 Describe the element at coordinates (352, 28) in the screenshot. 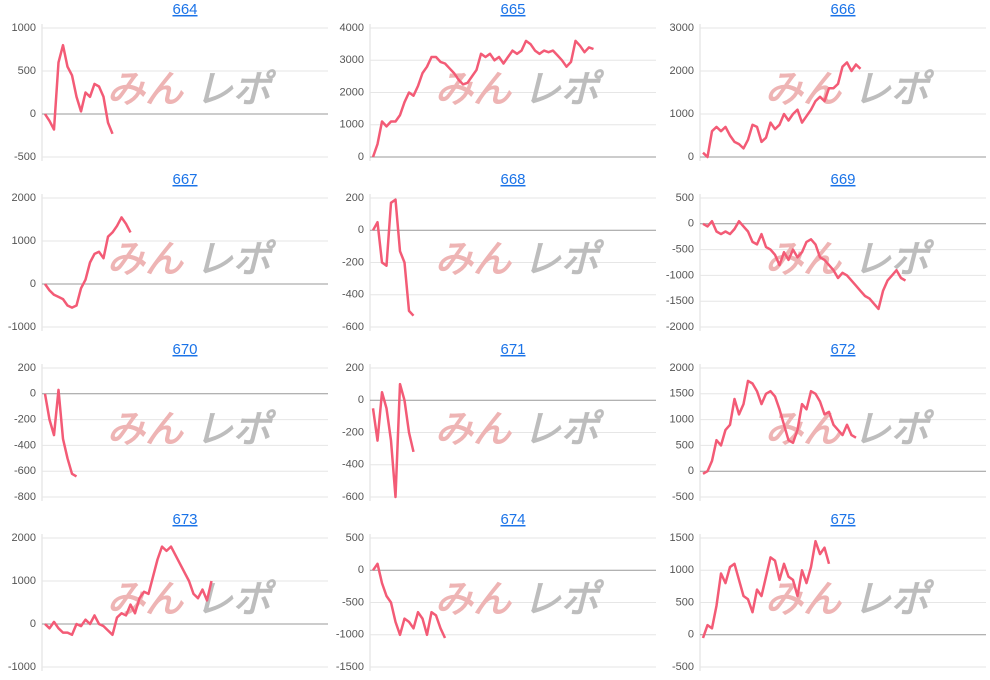

I see `y-tick-label: 4000` at that location.